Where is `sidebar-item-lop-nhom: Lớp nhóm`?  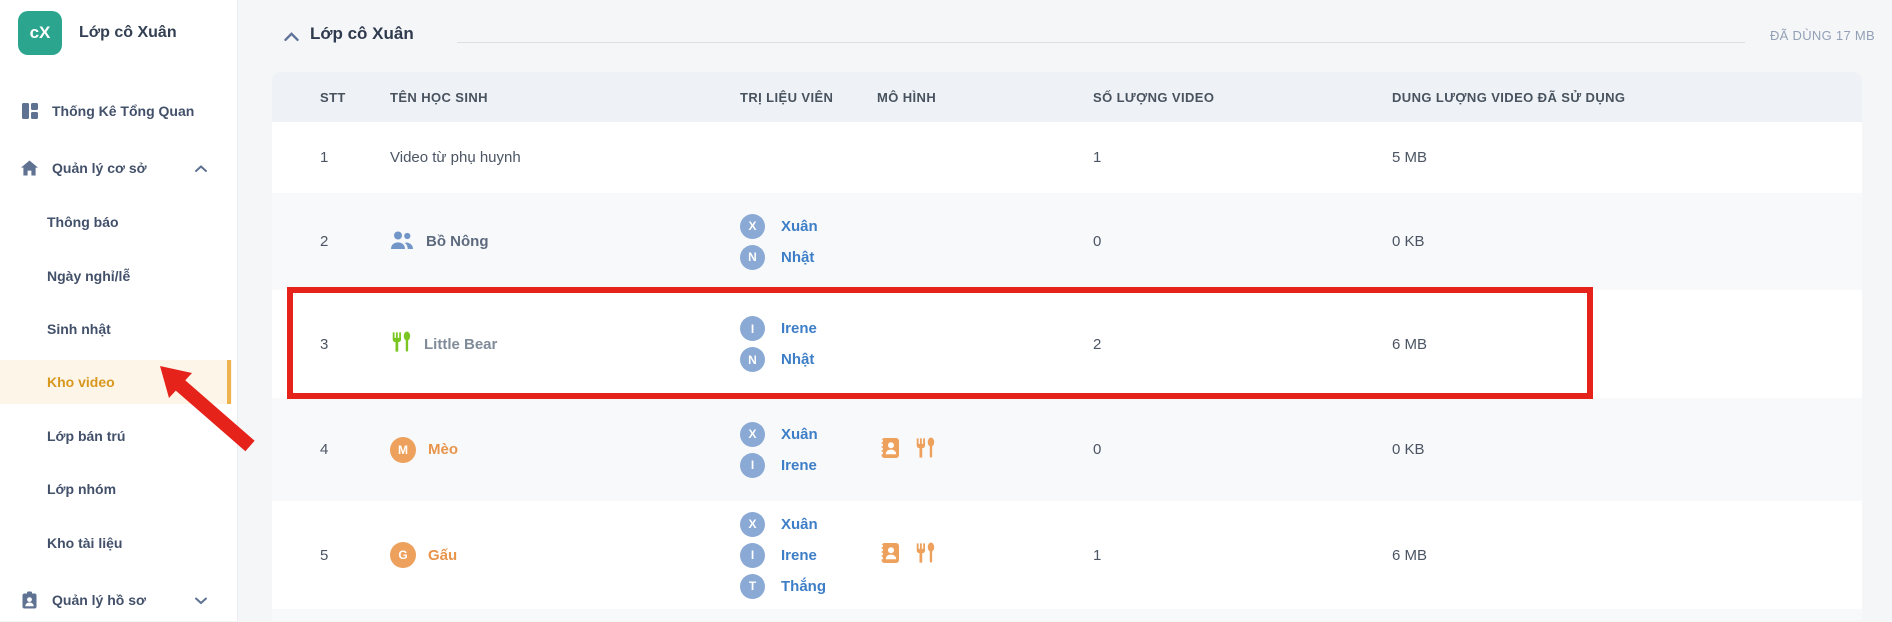
sidebar-item-lop-nhom: Lớp nhóm is located at coordinates (116, 489).